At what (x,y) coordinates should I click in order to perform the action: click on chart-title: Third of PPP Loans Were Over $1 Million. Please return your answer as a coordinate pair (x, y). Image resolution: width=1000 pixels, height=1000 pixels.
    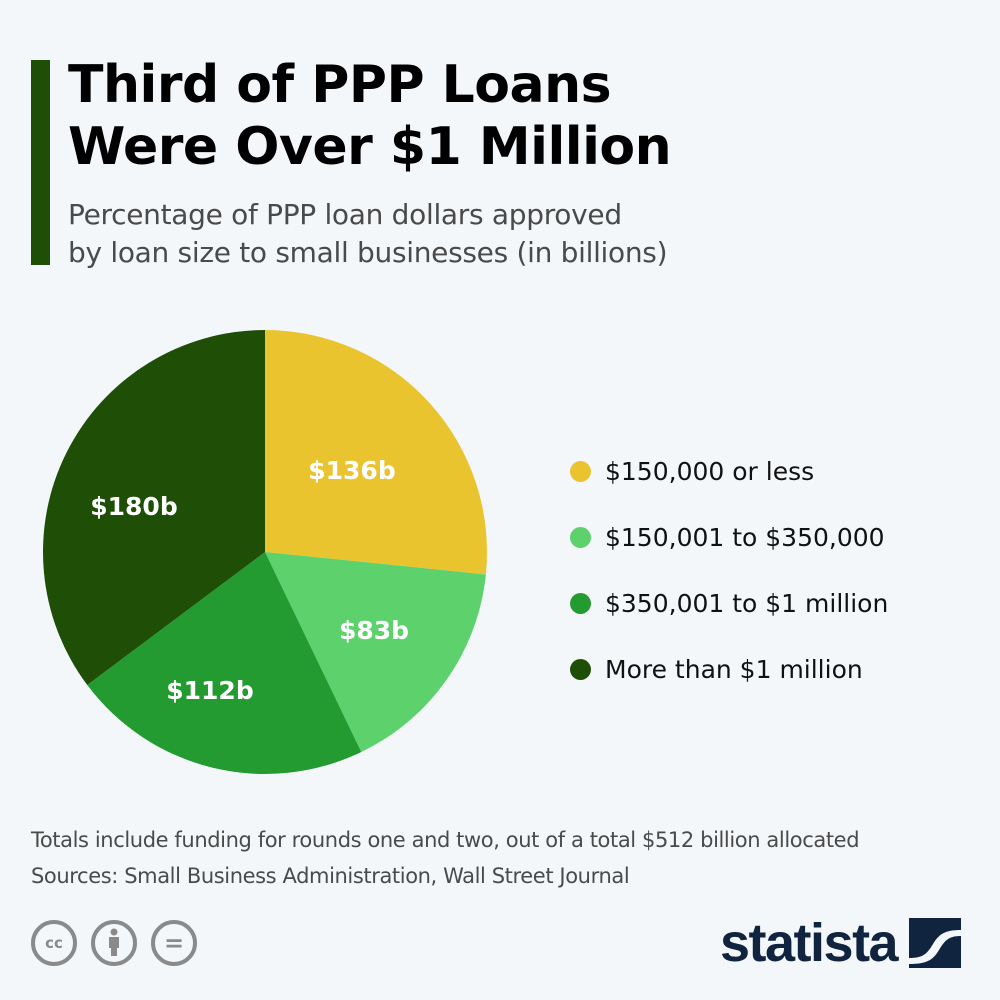
    Looking at the image, I should click on (370, 116).